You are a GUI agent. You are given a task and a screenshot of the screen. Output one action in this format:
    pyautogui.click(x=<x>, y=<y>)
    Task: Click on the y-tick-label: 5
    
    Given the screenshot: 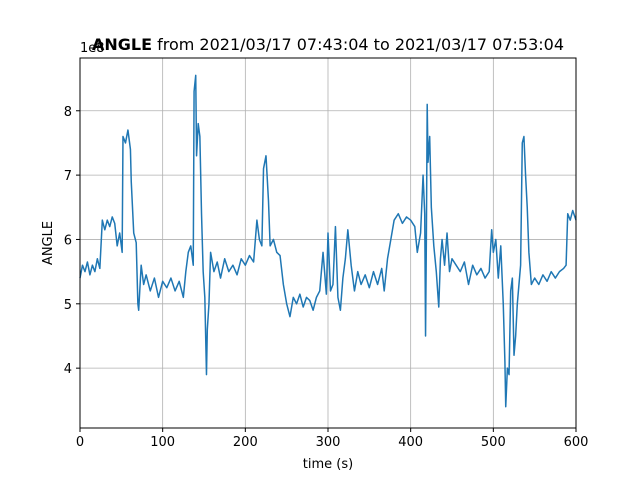 What is the action you would take?
    pyautogui.click(x=68, y=305)
    